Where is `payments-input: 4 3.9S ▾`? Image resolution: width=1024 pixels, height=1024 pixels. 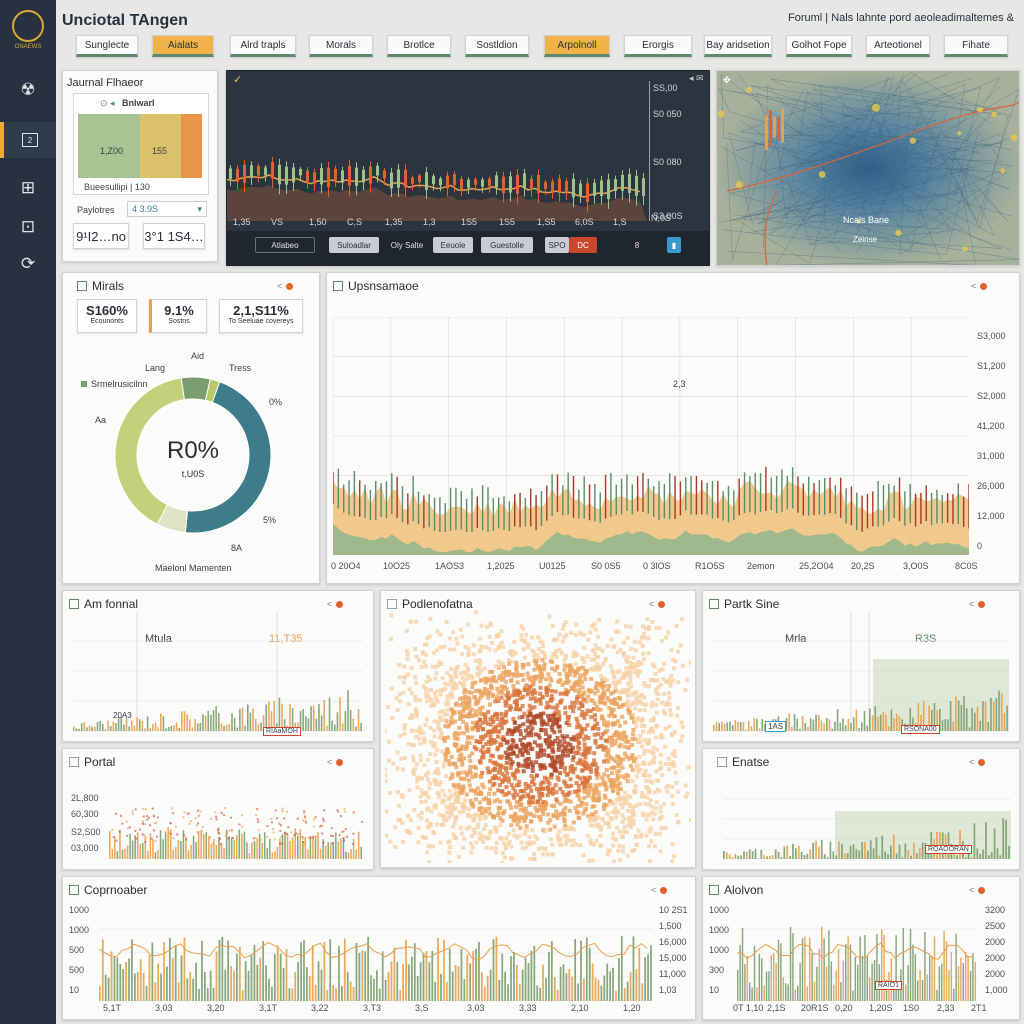 payments-input: 4 3.9S ▾ is located at coordinates (167, 209).